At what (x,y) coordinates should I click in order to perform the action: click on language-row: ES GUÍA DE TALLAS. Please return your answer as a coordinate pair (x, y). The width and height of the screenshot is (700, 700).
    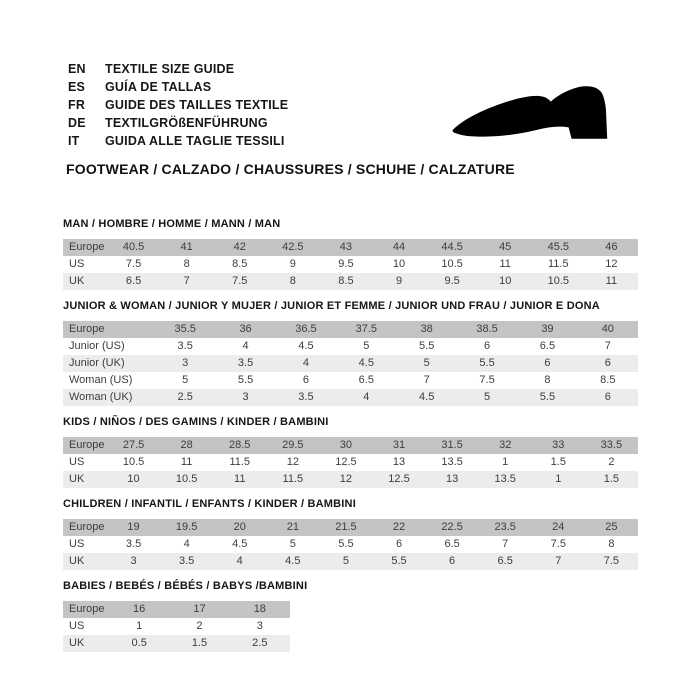
    Looking at the image, I should click on (178, 87).